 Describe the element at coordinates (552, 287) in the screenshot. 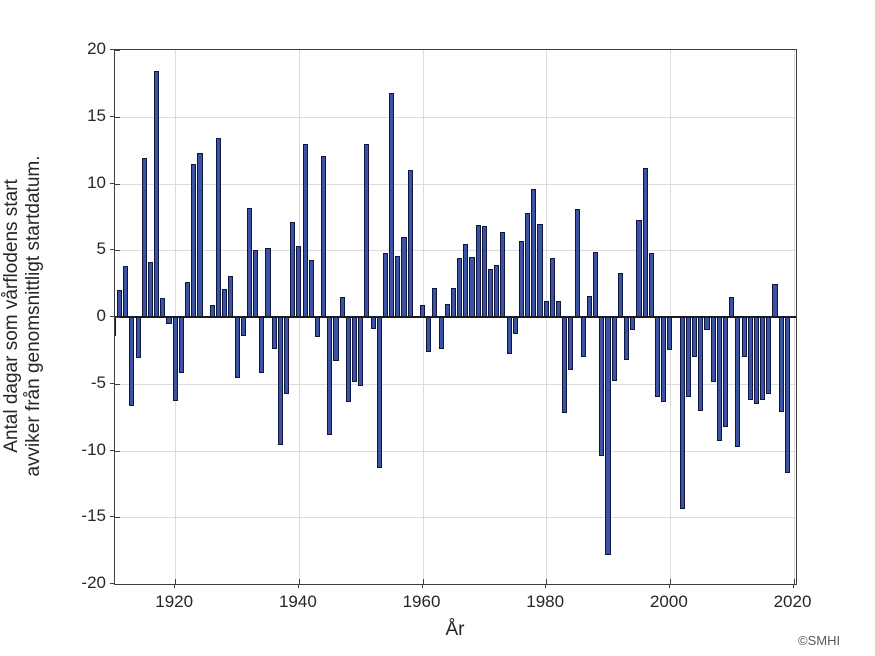

I see `bar-1981` at that location.